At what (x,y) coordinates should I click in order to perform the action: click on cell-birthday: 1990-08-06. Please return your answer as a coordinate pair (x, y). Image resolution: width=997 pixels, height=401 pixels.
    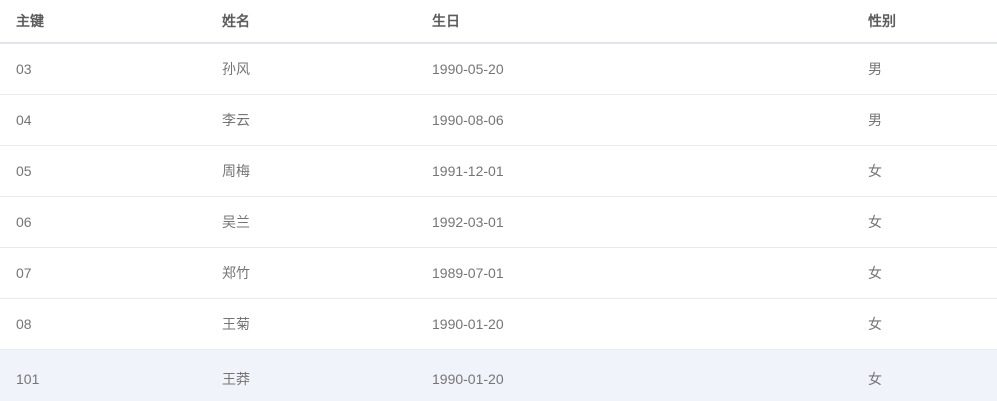
    Looking at the image, I should click on (634, 120).